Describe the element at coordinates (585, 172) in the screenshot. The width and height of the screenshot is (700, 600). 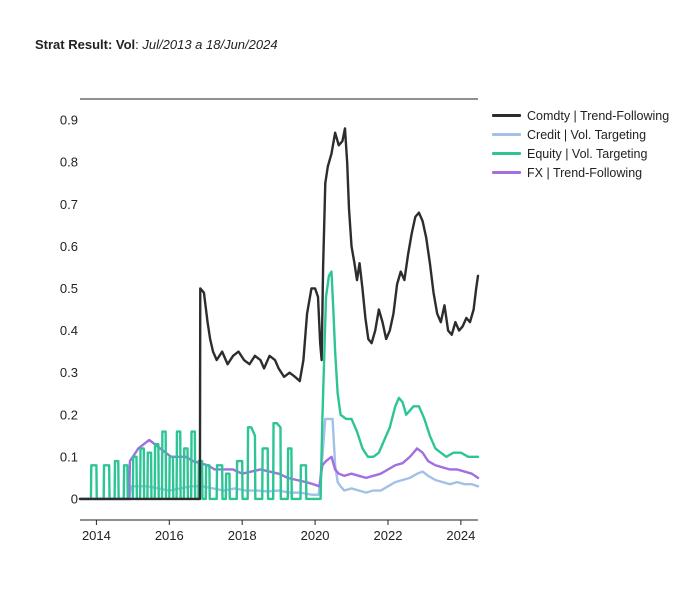
I see `legend-label: FX | Trend-Following` at that location.